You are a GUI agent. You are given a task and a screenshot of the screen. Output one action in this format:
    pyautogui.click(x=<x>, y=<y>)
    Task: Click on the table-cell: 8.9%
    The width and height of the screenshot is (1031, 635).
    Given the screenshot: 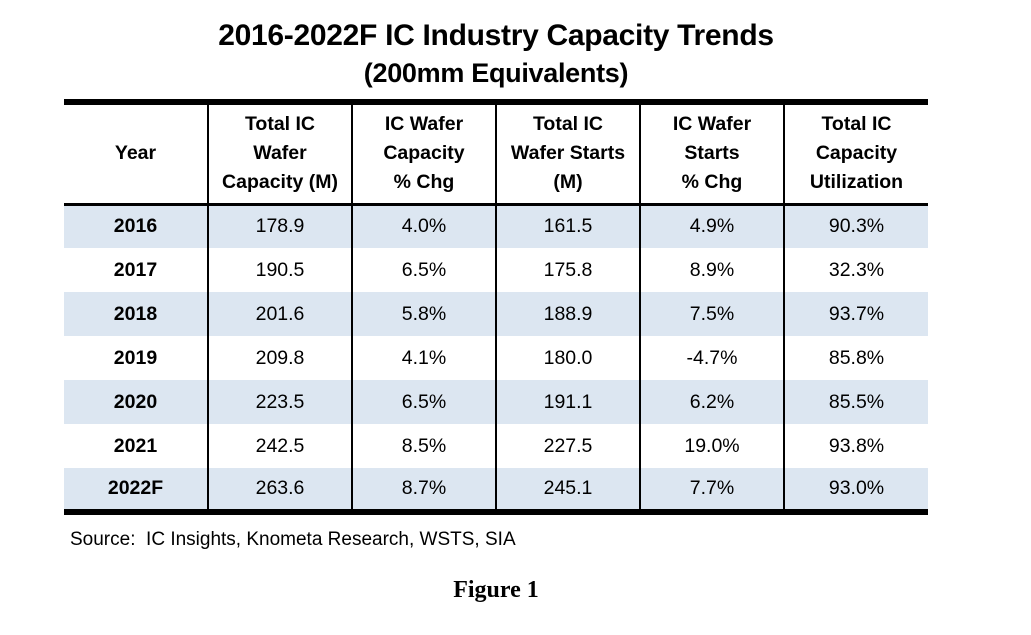 What is the action you would take?
    pyautogui.click(x=711, y=270)
    